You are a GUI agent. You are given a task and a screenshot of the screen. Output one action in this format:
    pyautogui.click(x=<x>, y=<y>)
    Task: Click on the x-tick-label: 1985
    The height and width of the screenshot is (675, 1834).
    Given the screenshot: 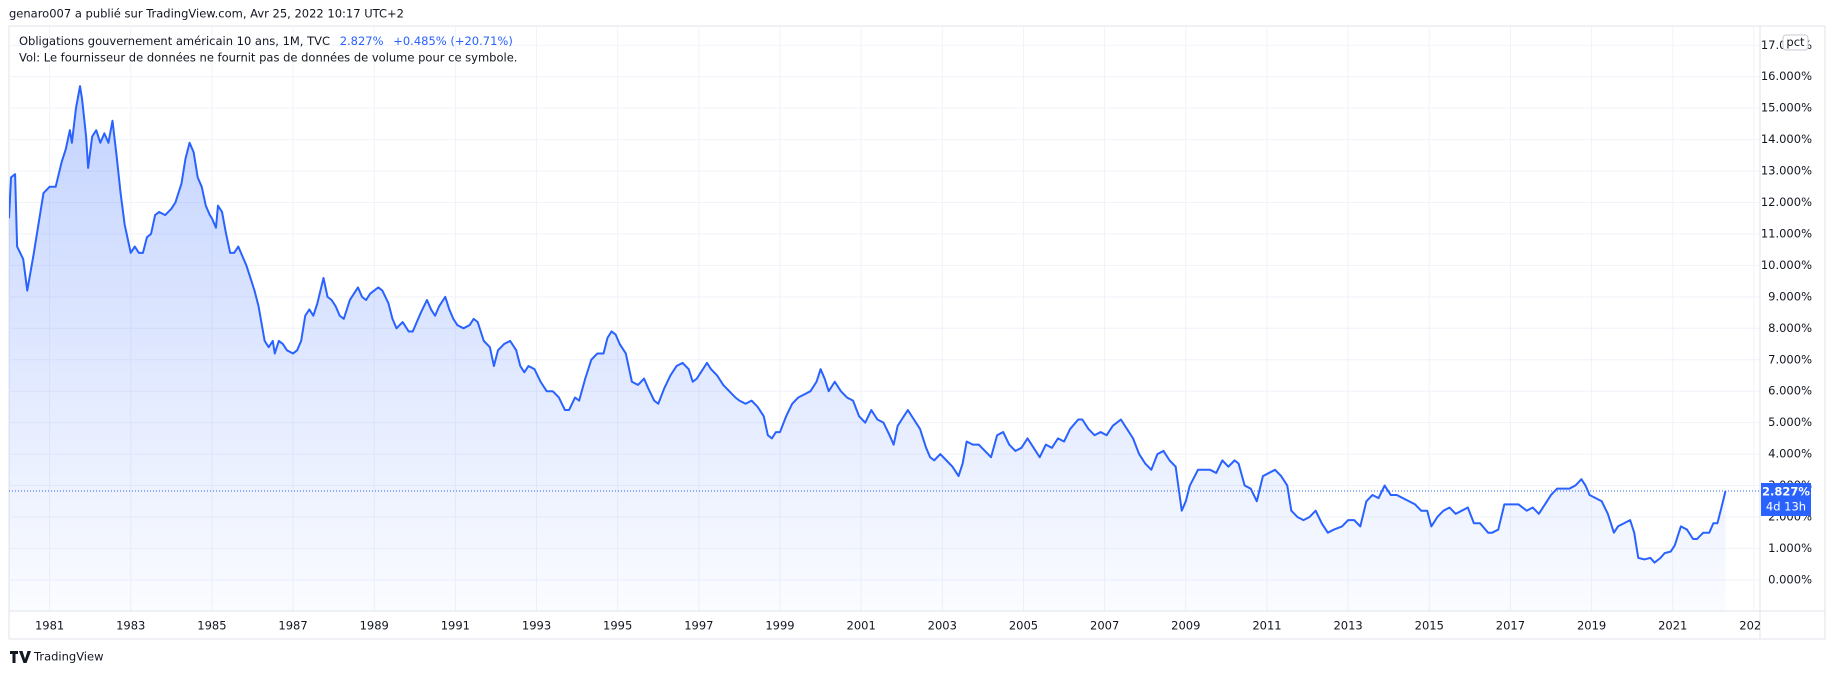 What is the action you would take?
    pyautogui.click(x=211, y=626)
    